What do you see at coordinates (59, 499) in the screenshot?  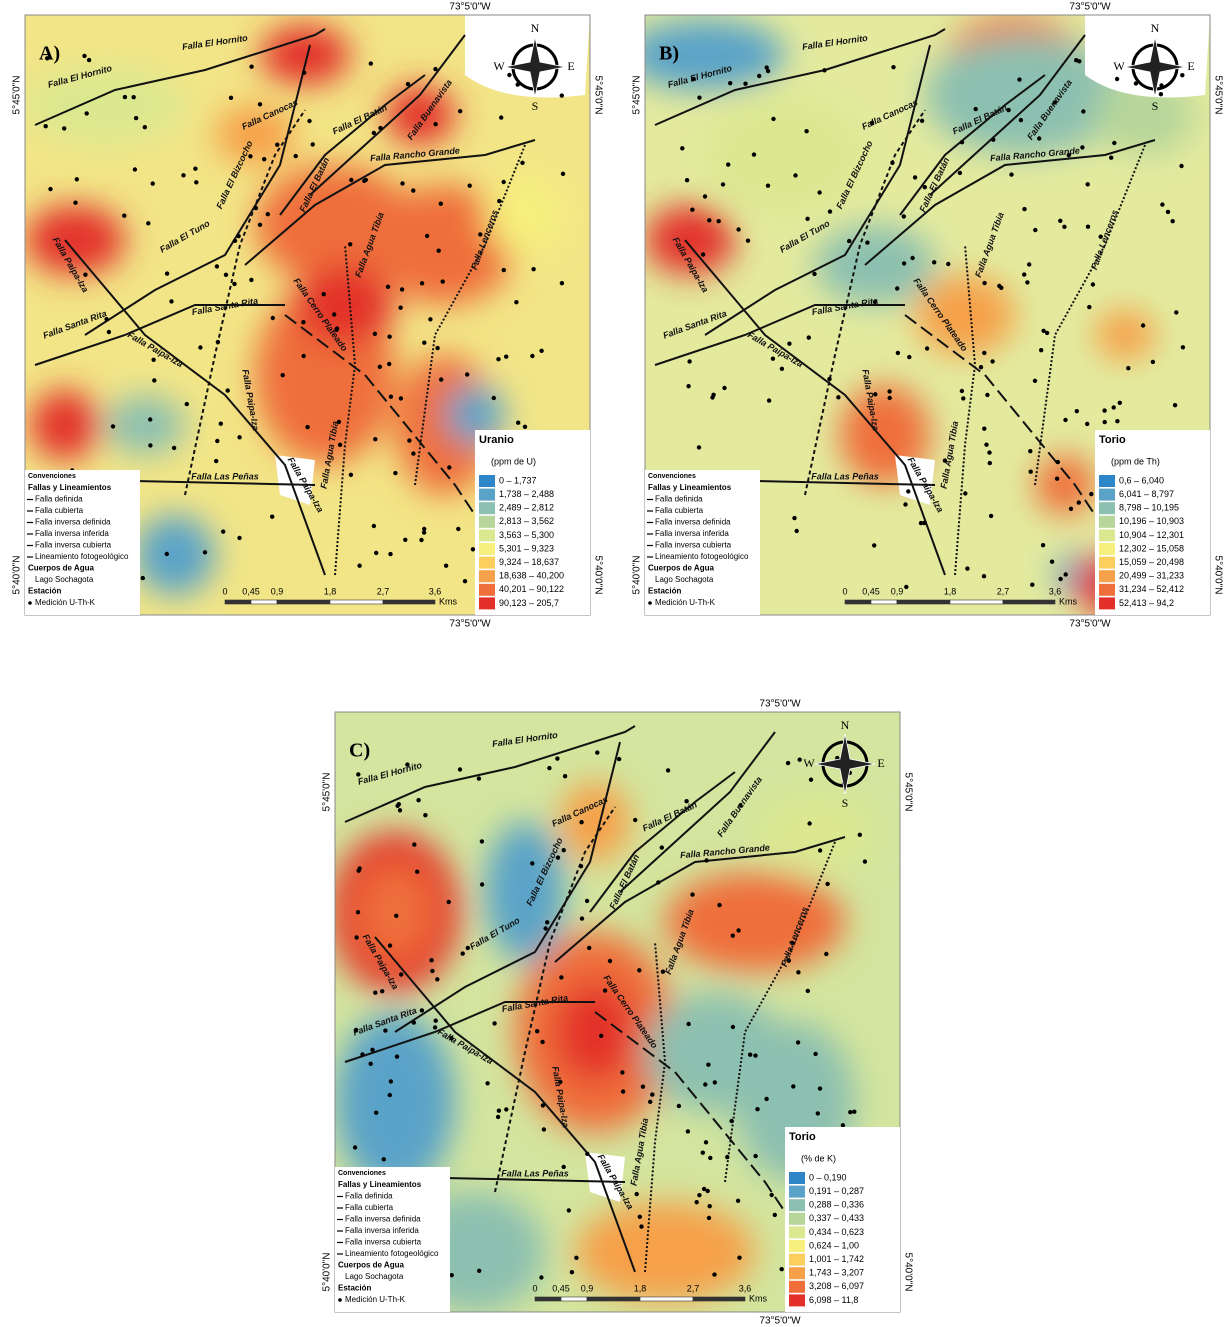 I see `conventions-item: Falla definida` at bounding box center [59, 499].